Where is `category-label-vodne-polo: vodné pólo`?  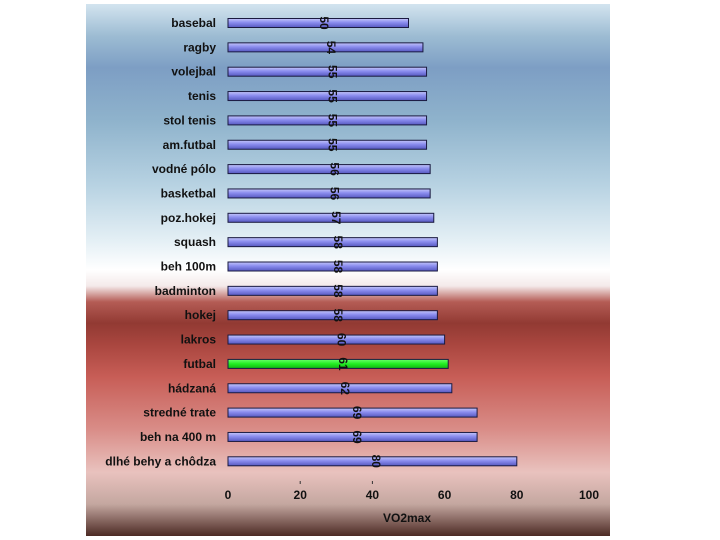
category-label-vodne-polo: vodné pólo is located at coordinates (184, 169).